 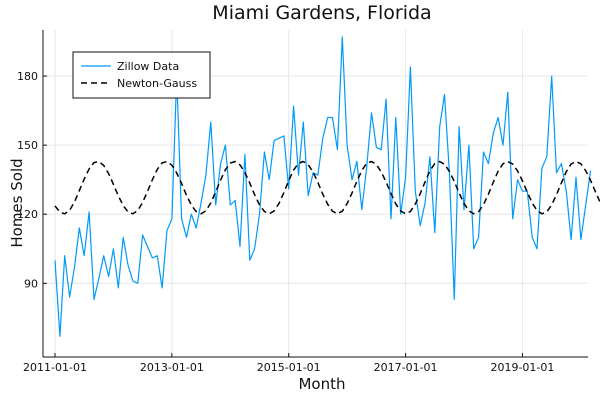 I want to click on y-tick-label: 150, so click(x=27, y=145).